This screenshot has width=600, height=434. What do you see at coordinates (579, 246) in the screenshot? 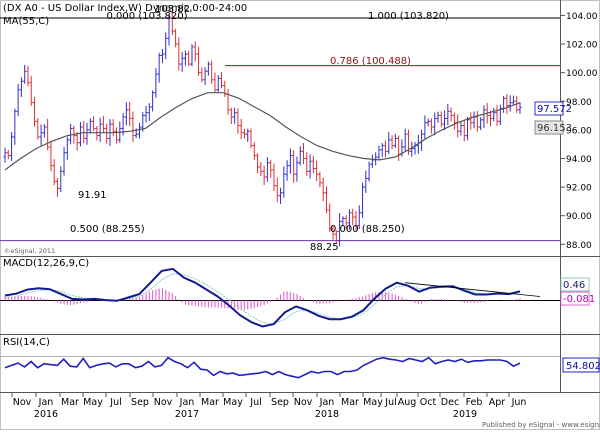
I see `price-tick-label: 88.00` at bounding box center [579, 246].